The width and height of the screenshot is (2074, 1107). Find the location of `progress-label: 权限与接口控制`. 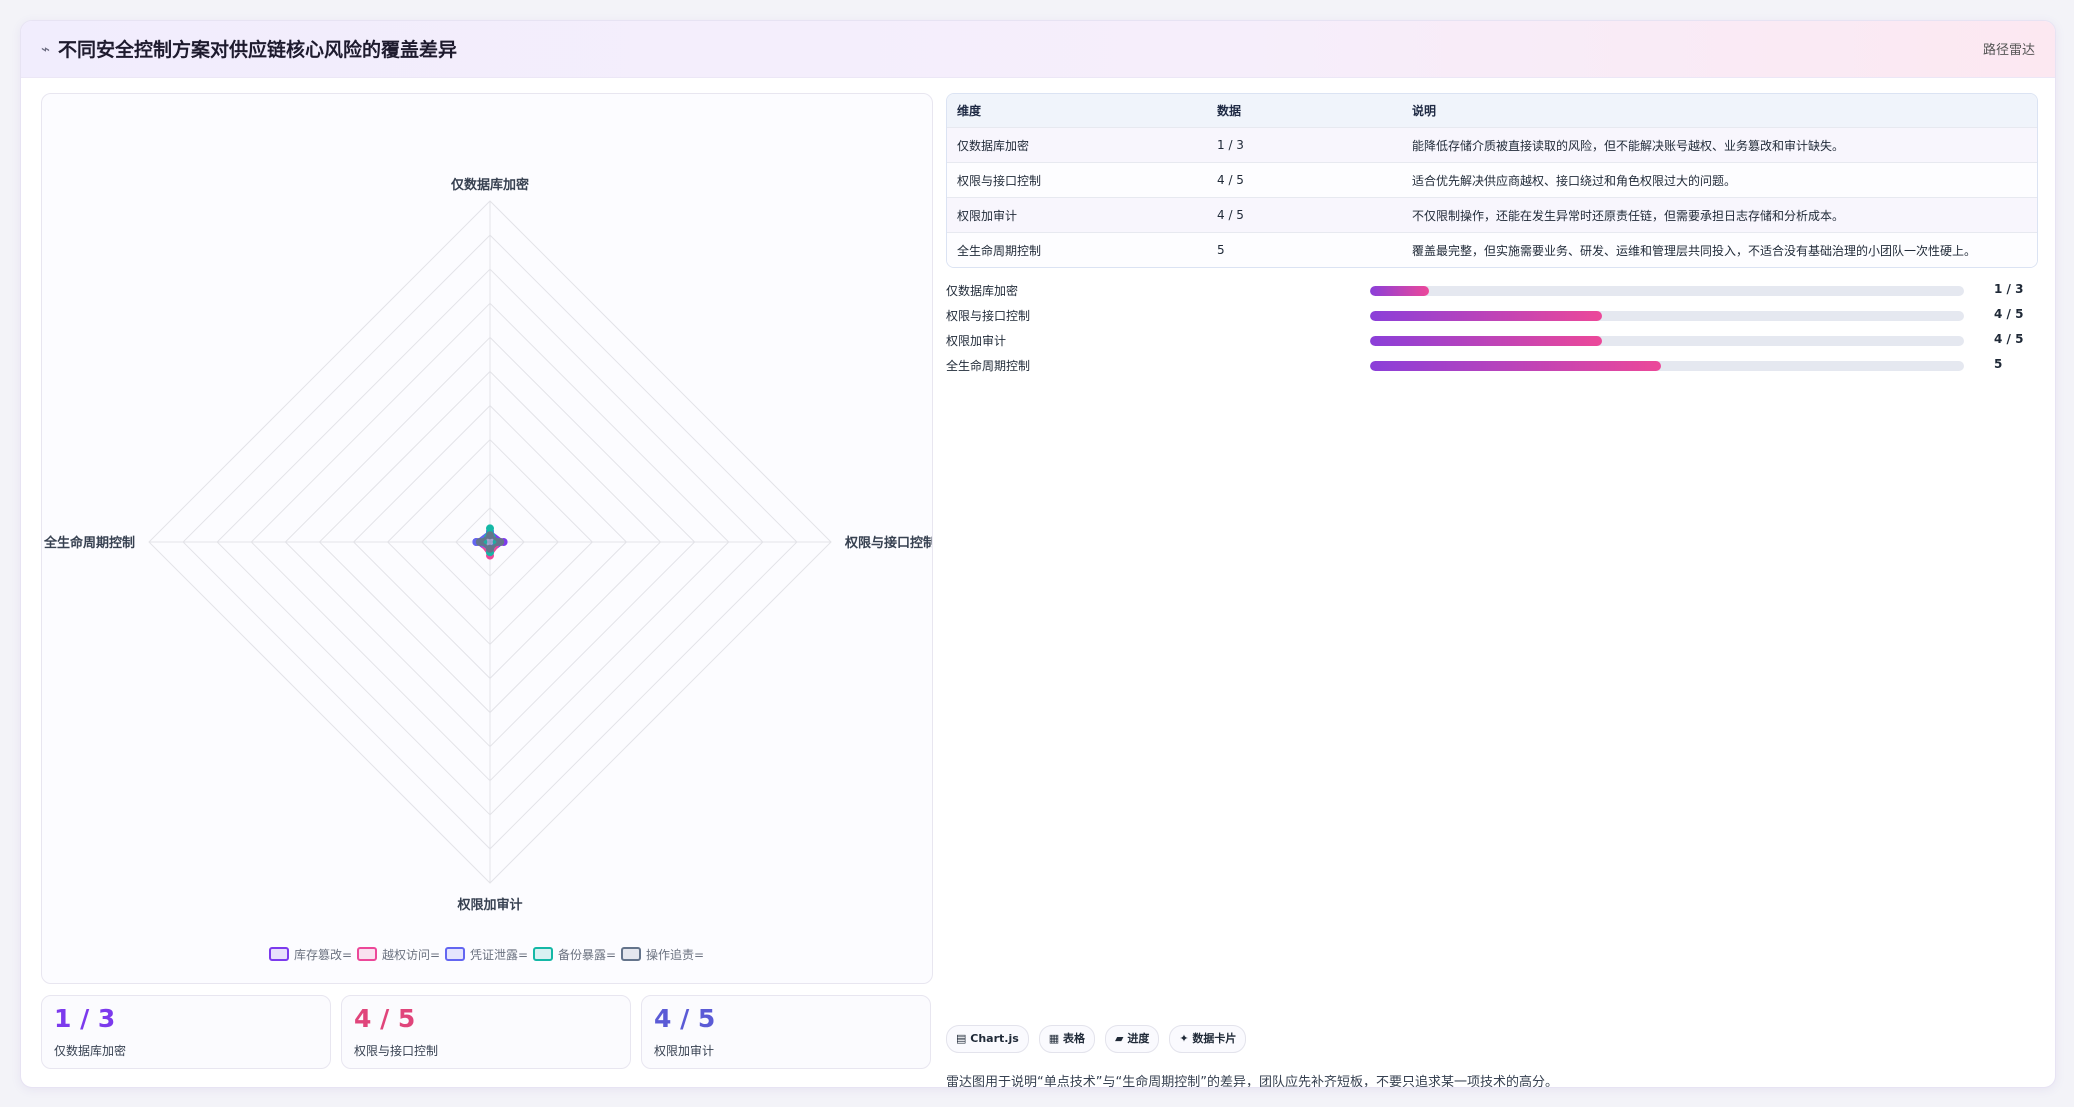

progress-label: 权限与接口控制 is located at coordinates (988, 316).